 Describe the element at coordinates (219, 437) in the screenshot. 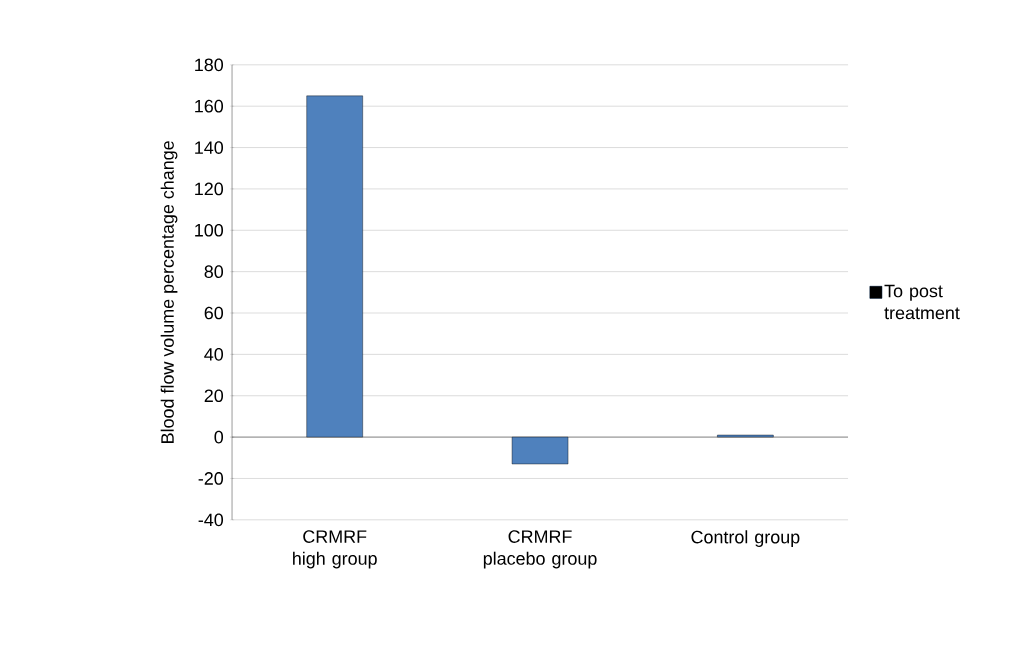

I see `y-tick-label: 0` at that location.